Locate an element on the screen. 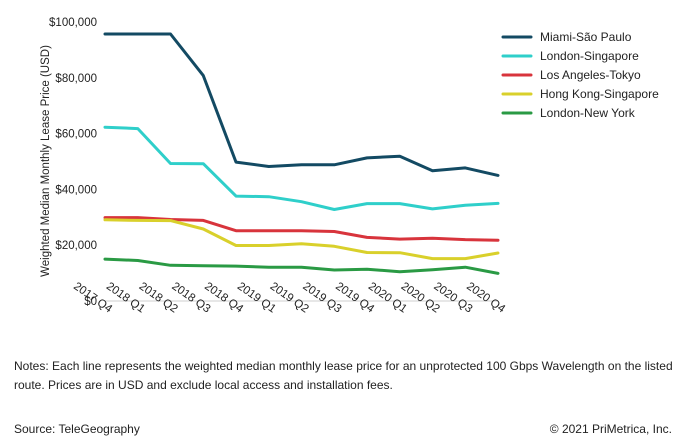  y-tick-label: $60,000 is located at coordinates (76, 135).